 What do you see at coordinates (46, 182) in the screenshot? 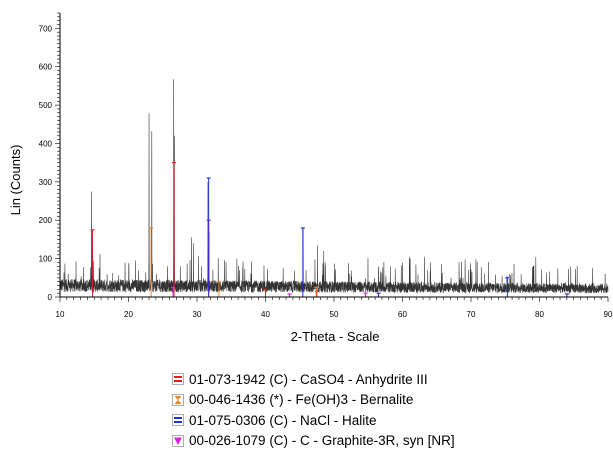
I see `y-tick-label: 300` at bounding box center [46, 182].